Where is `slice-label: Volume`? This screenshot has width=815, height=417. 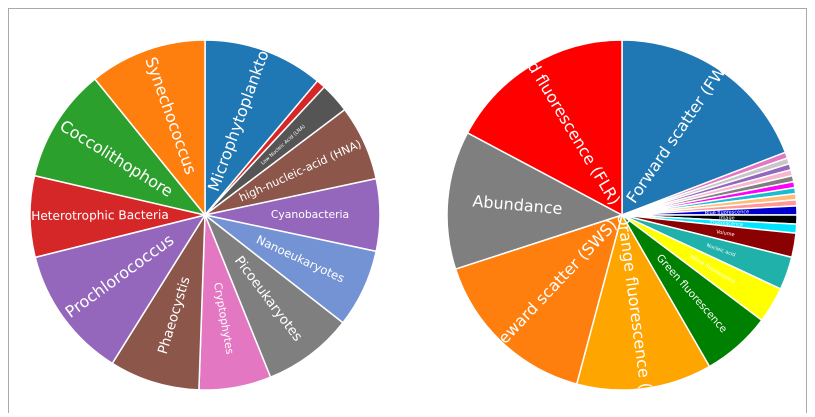
slice-label: Volume is located at coordinates (725, 233).